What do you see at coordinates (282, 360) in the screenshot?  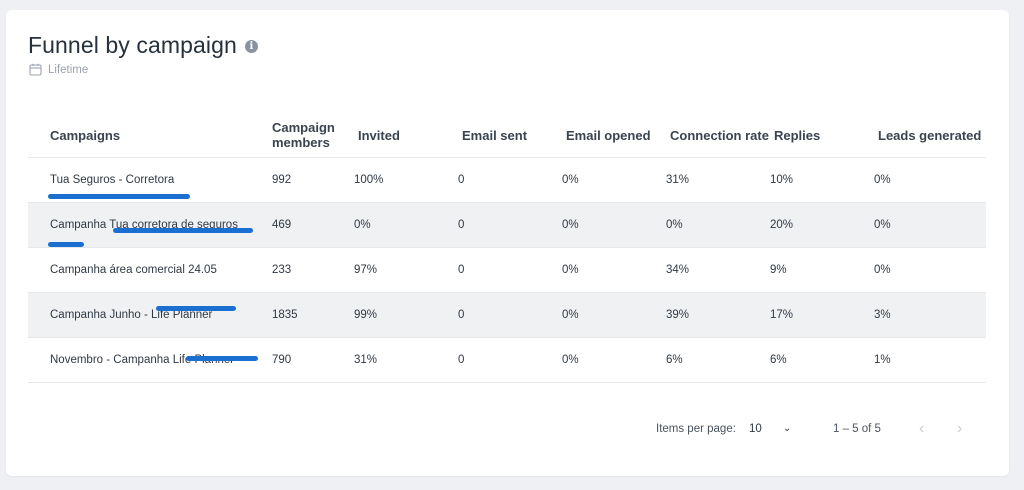 I see `campaign-members: 790` at bounding box center [282, 360].